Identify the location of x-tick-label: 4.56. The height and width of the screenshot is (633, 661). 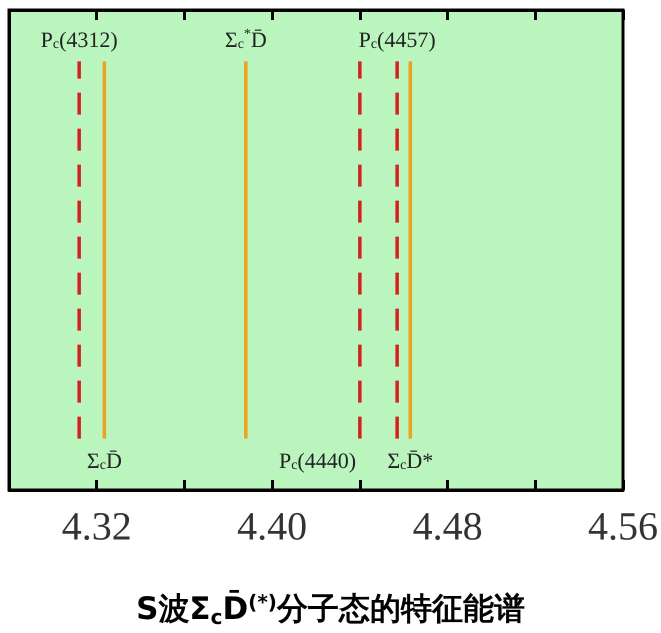
(623, 526).